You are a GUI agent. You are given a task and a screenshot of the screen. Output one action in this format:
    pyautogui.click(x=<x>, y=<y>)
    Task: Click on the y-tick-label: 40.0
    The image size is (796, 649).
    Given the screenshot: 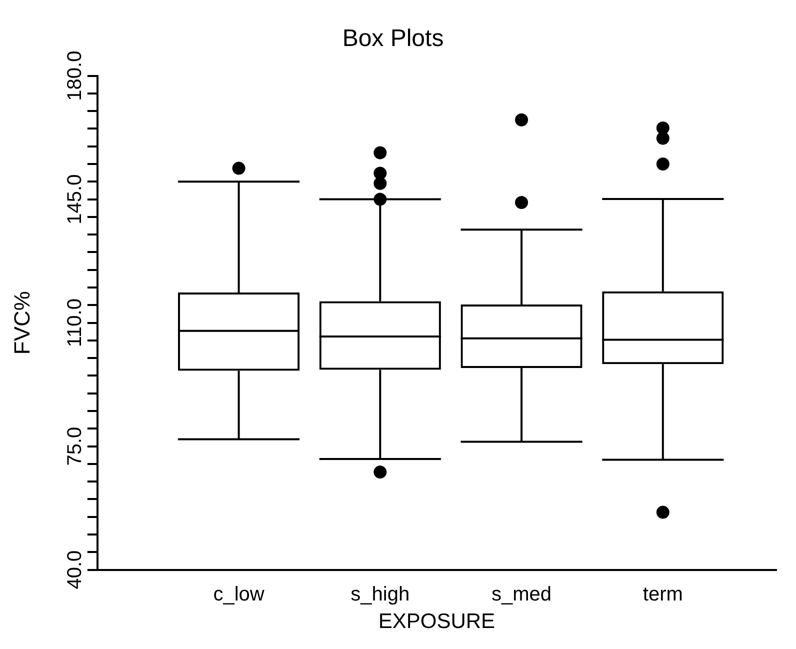 What is the action you would take?
    pyautogui.click(x=75, y=570)
    